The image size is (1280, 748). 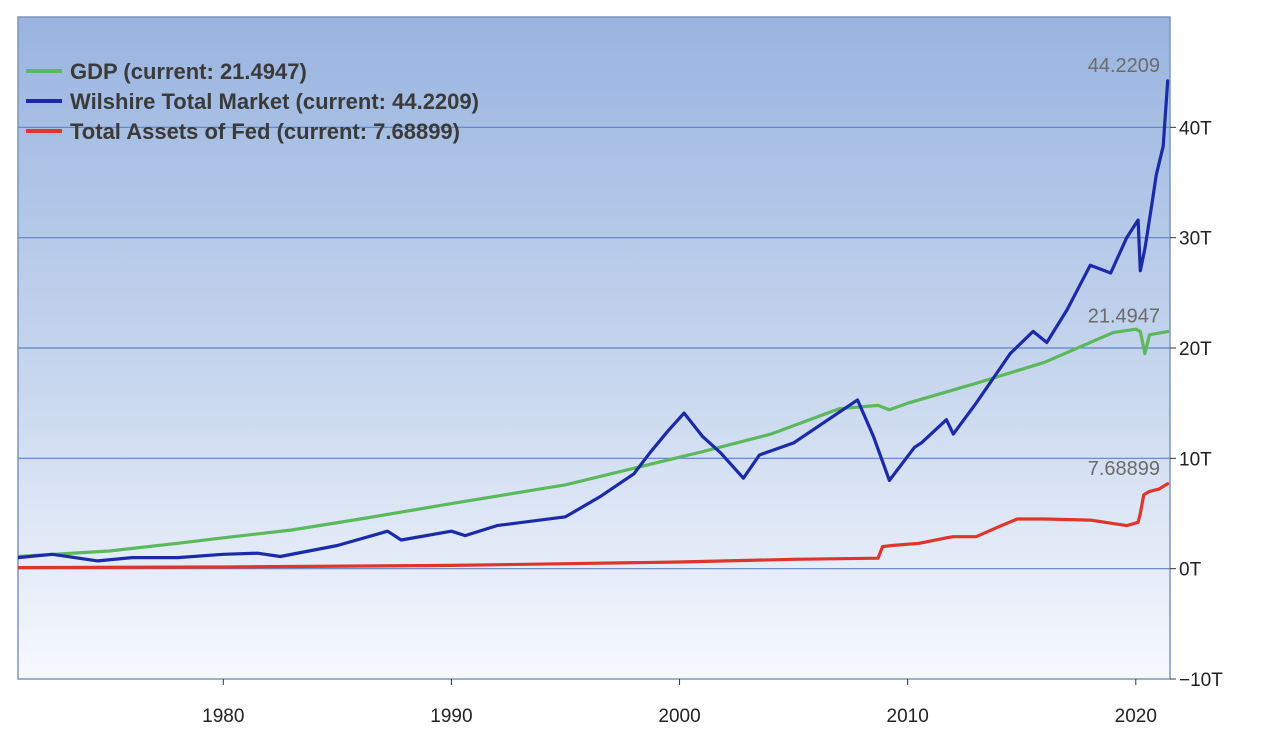 What do you see at coordinates (1201, 680) in the screenshot?
I see `y-tick-label: −10T` at bounding box center [1201, 680].